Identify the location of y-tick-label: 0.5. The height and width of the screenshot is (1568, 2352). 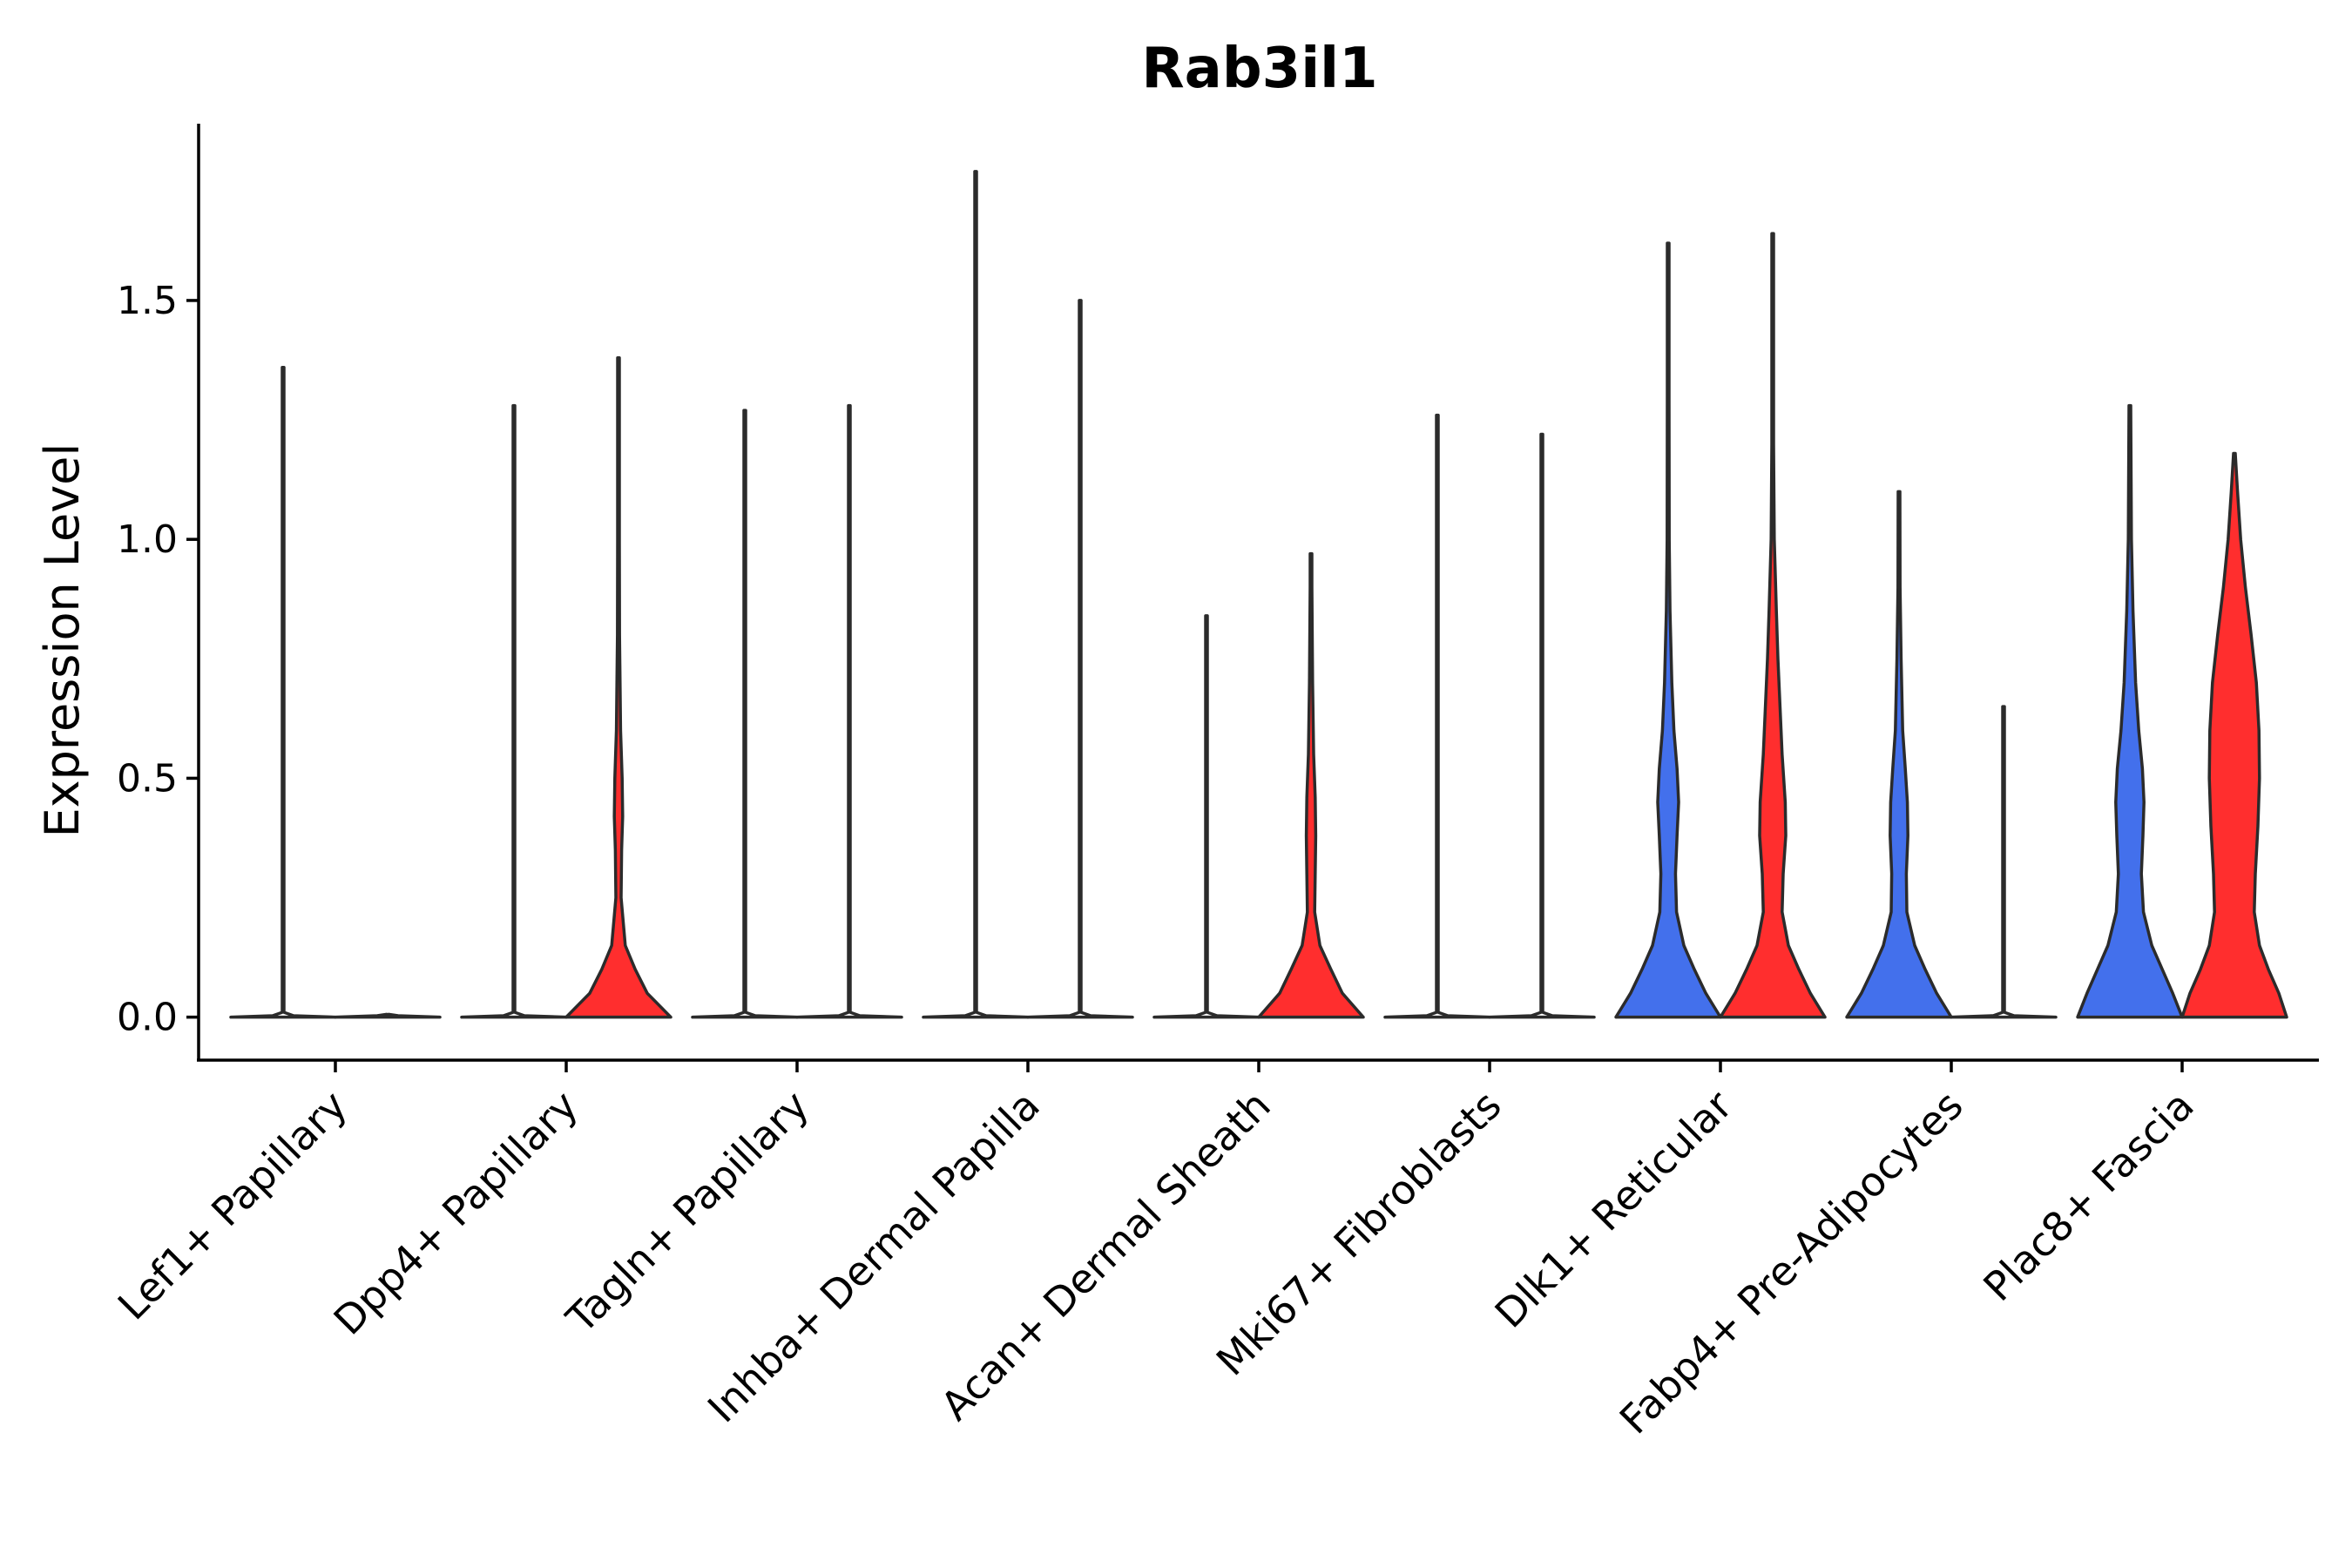
(147, 778).